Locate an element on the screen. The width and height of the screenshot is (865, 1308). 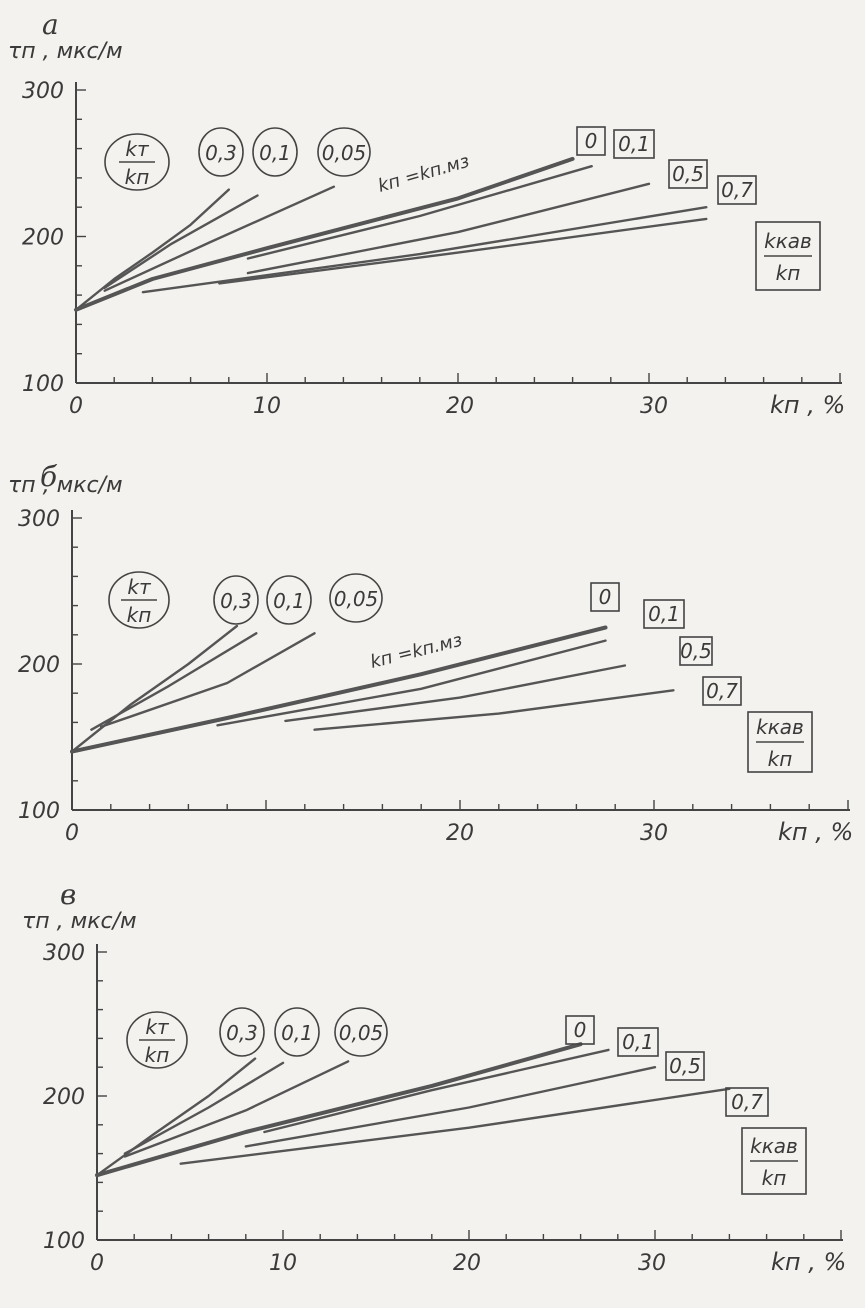
x-tick-label: 10 is located at coordinates (283, 1263).